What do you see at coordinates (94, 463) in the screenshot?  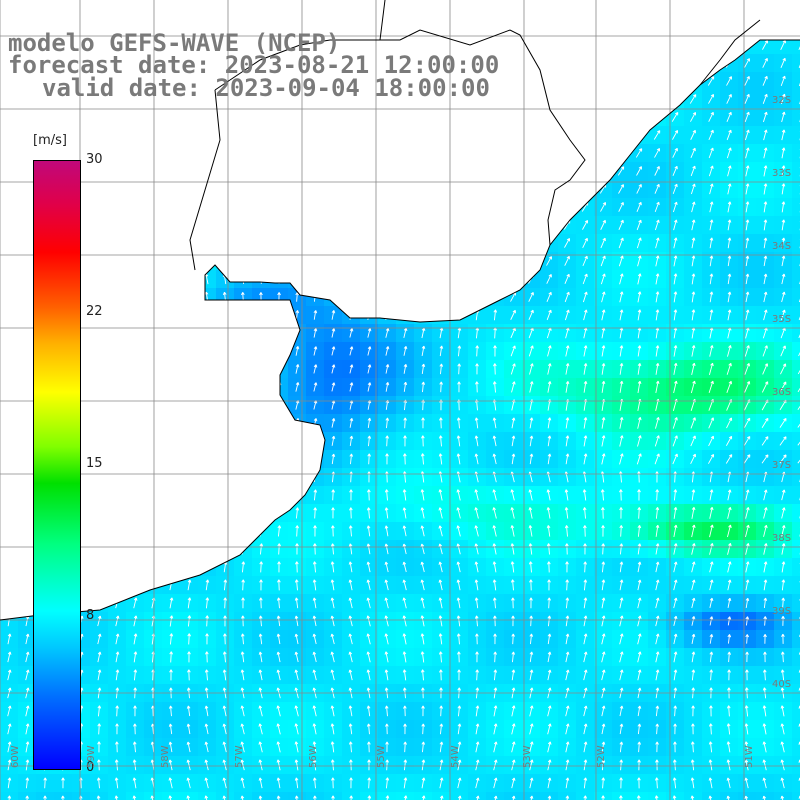 I see `colorbar-tick-15: 15` at bounding box center [94, 463].